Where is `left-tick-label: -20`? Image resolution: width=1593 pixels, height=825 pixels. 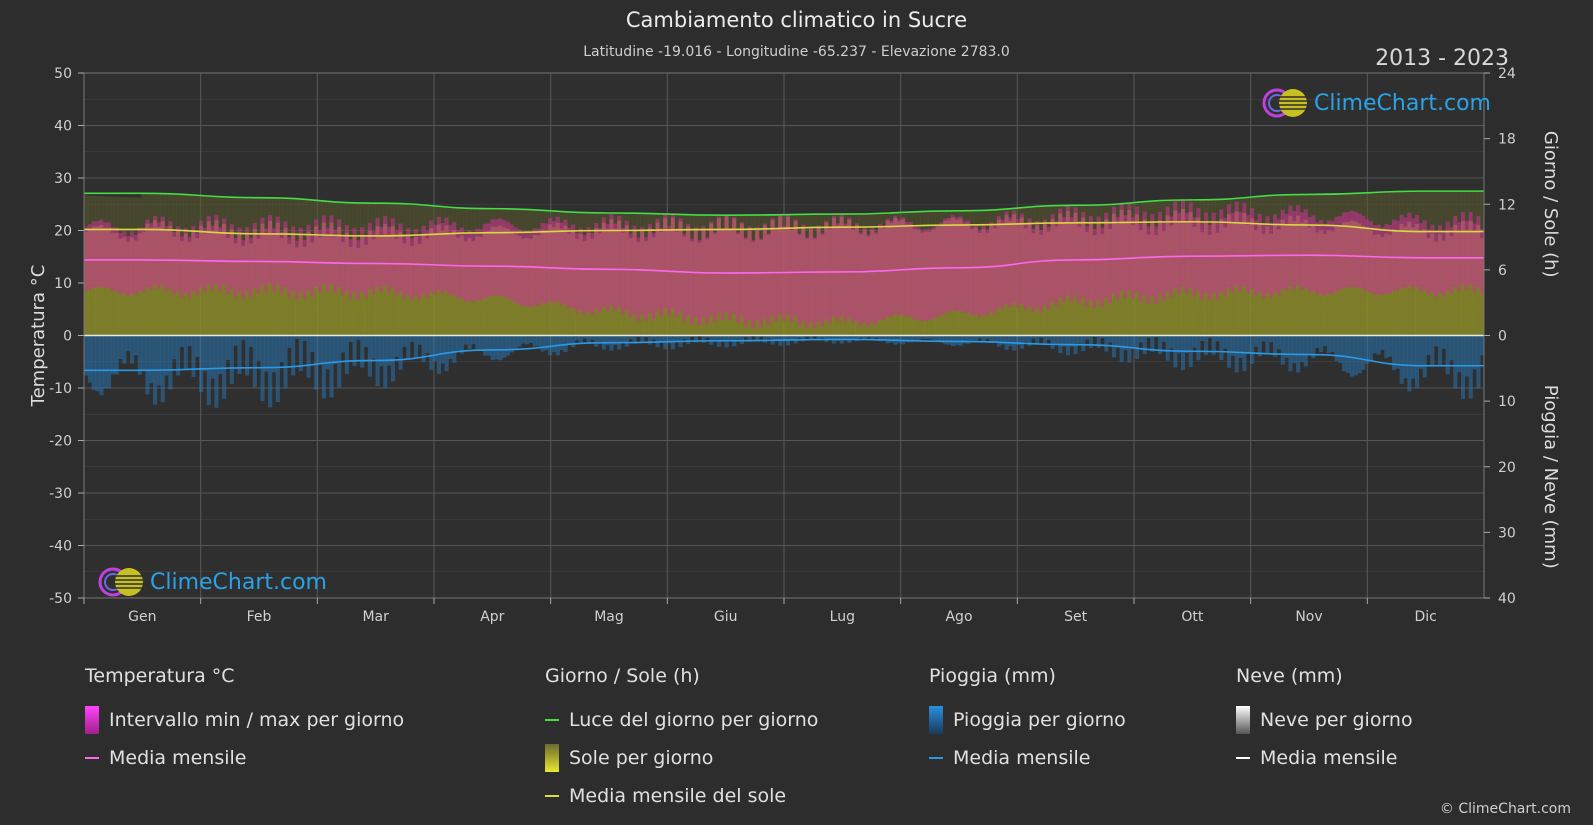 left-tick-label: -20 is located at coordinates (60, 442).